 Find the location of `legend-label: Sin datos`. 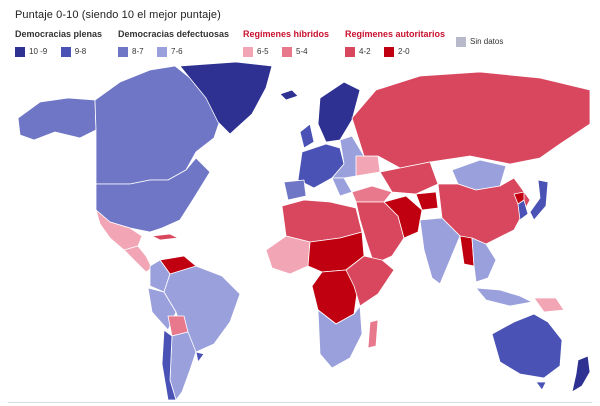

legend-label: Sin datos is located at coordinates (487, 41).